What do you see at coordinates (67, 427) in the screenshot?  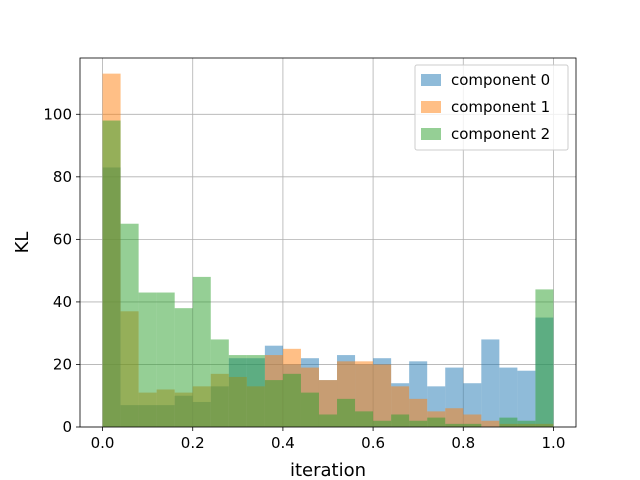 I see `y-tick-label: 0` at bounding box center [67, 427].